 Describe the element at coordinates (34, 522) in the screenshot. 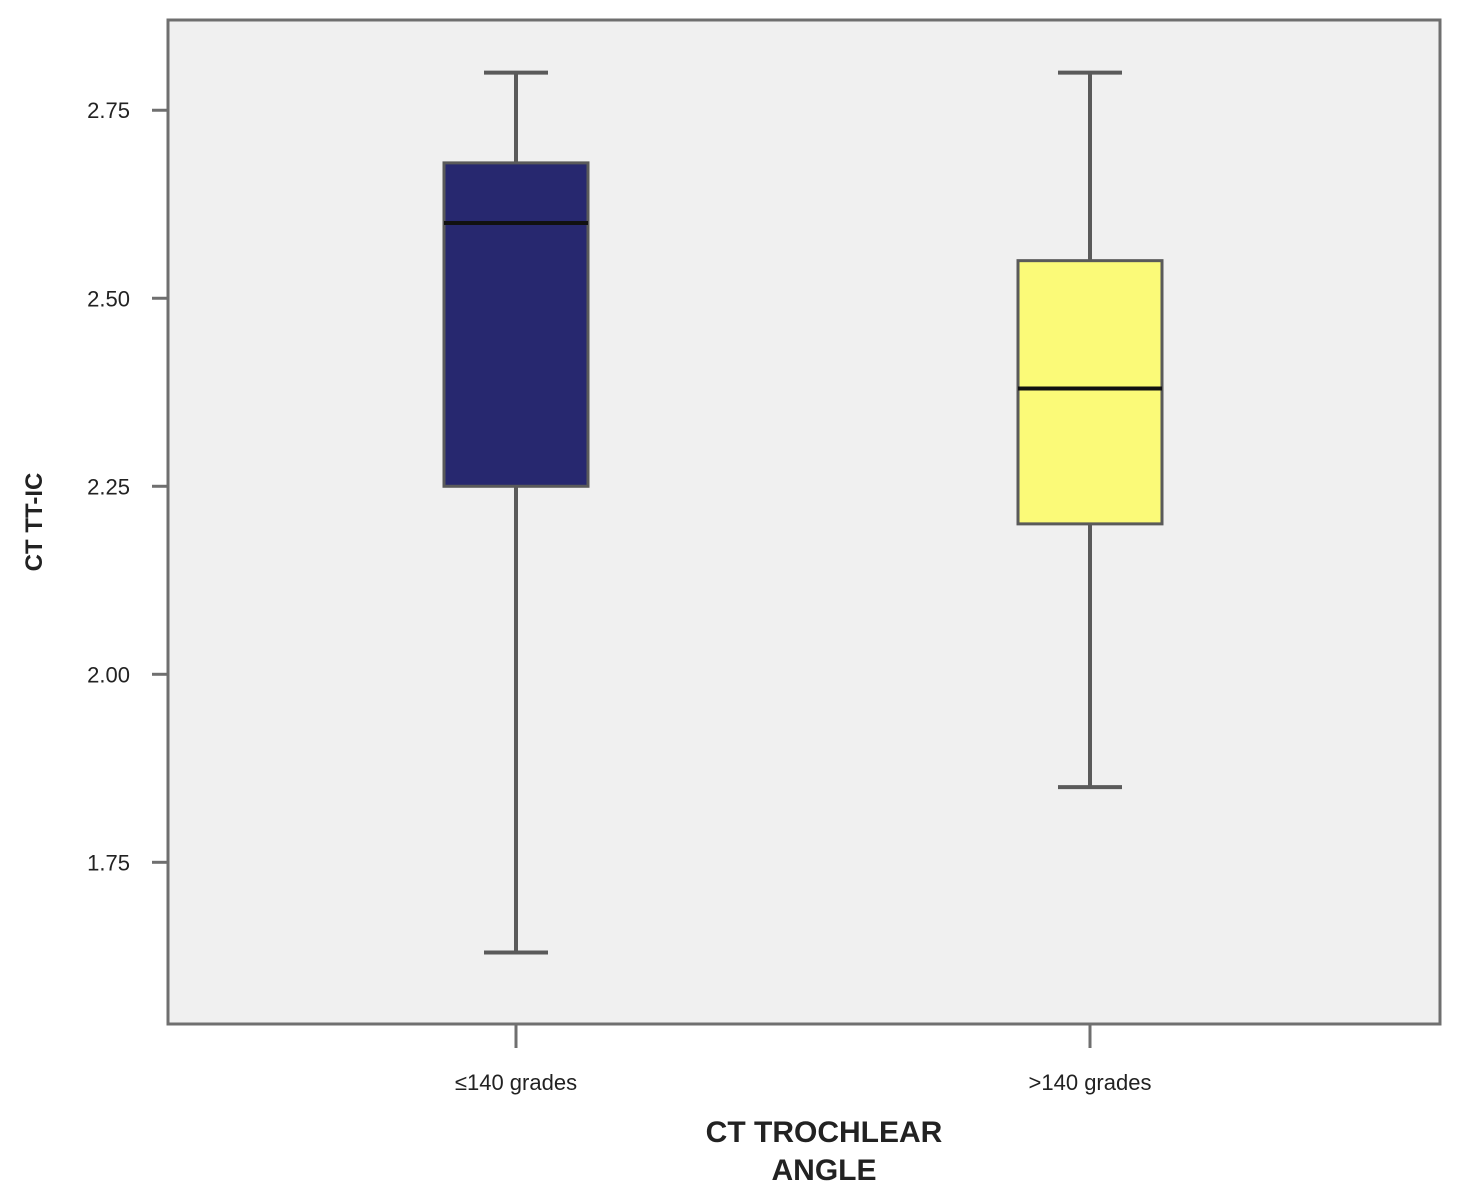

I see `y-axis-title: CT TT-IC` at that location.